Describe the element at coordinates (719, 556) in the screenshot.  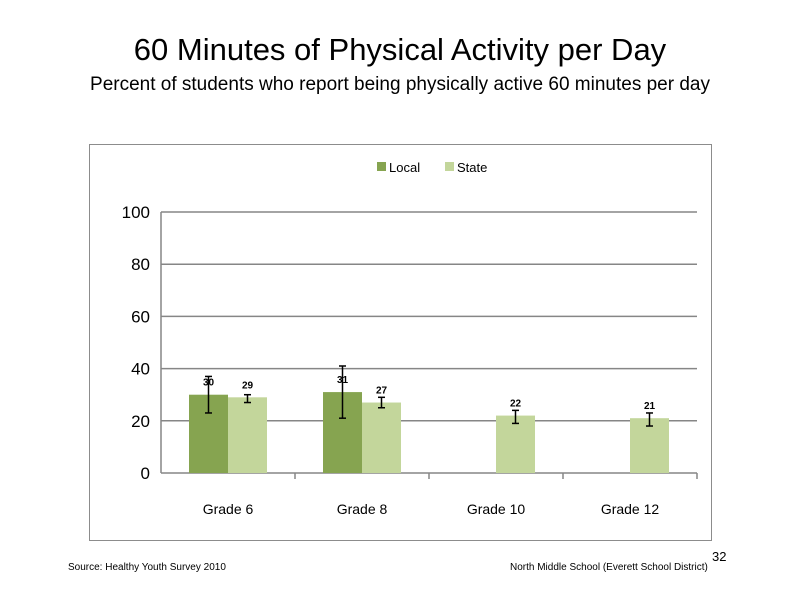
I see `page-number: 32` at that location.